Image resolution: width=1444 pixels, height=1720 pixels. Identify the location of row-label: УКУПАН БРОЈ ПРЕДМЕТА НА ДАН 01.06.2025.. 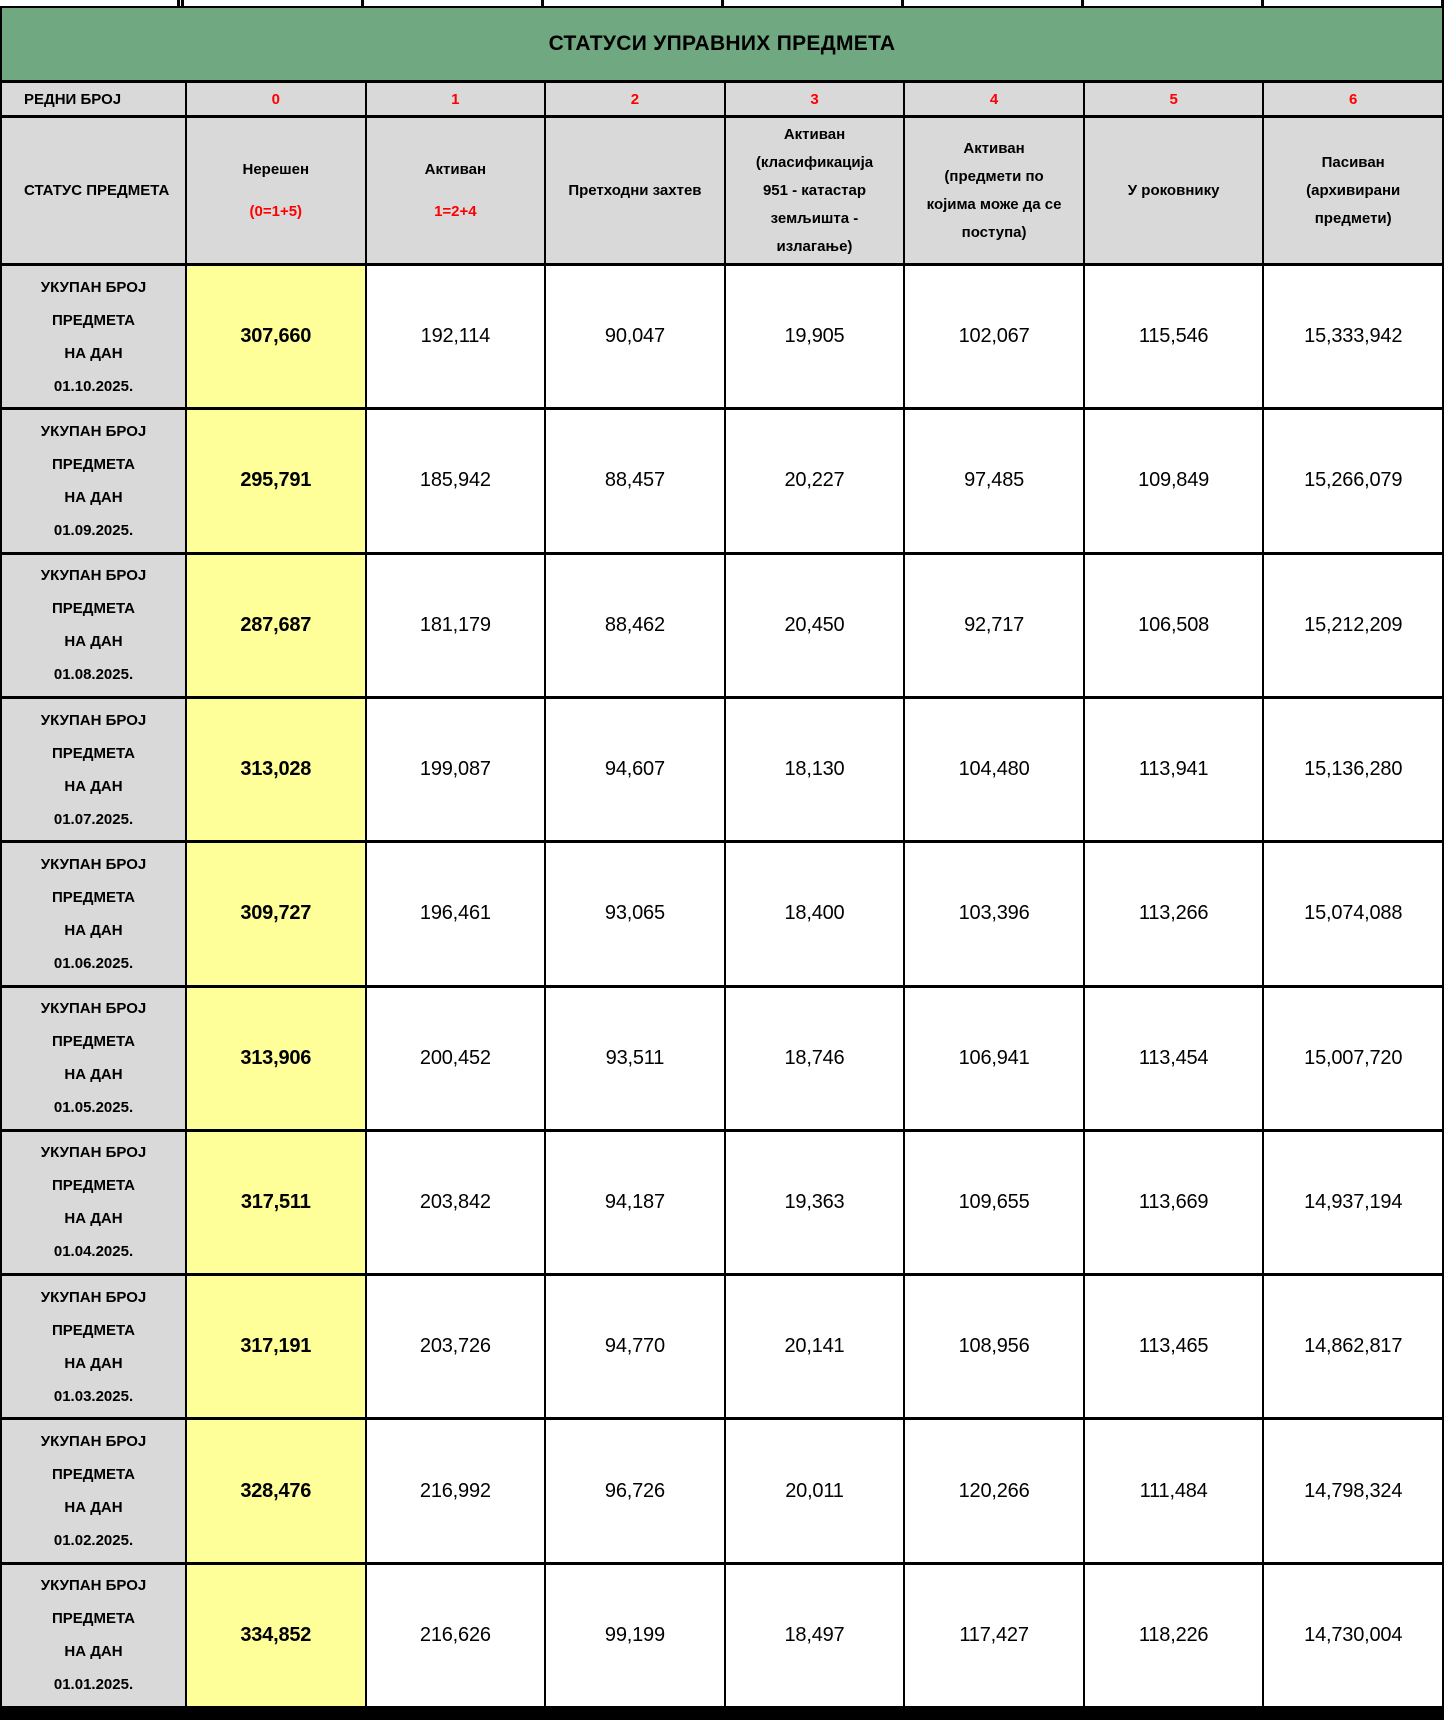
(93, 914).